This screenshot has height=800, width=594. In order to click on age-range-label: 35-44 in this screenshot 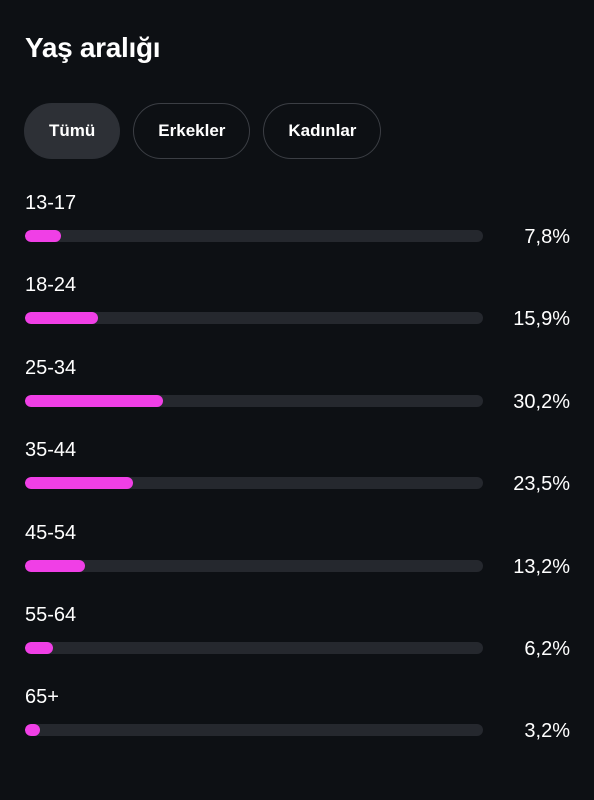, I will do `click(51, 450)`.